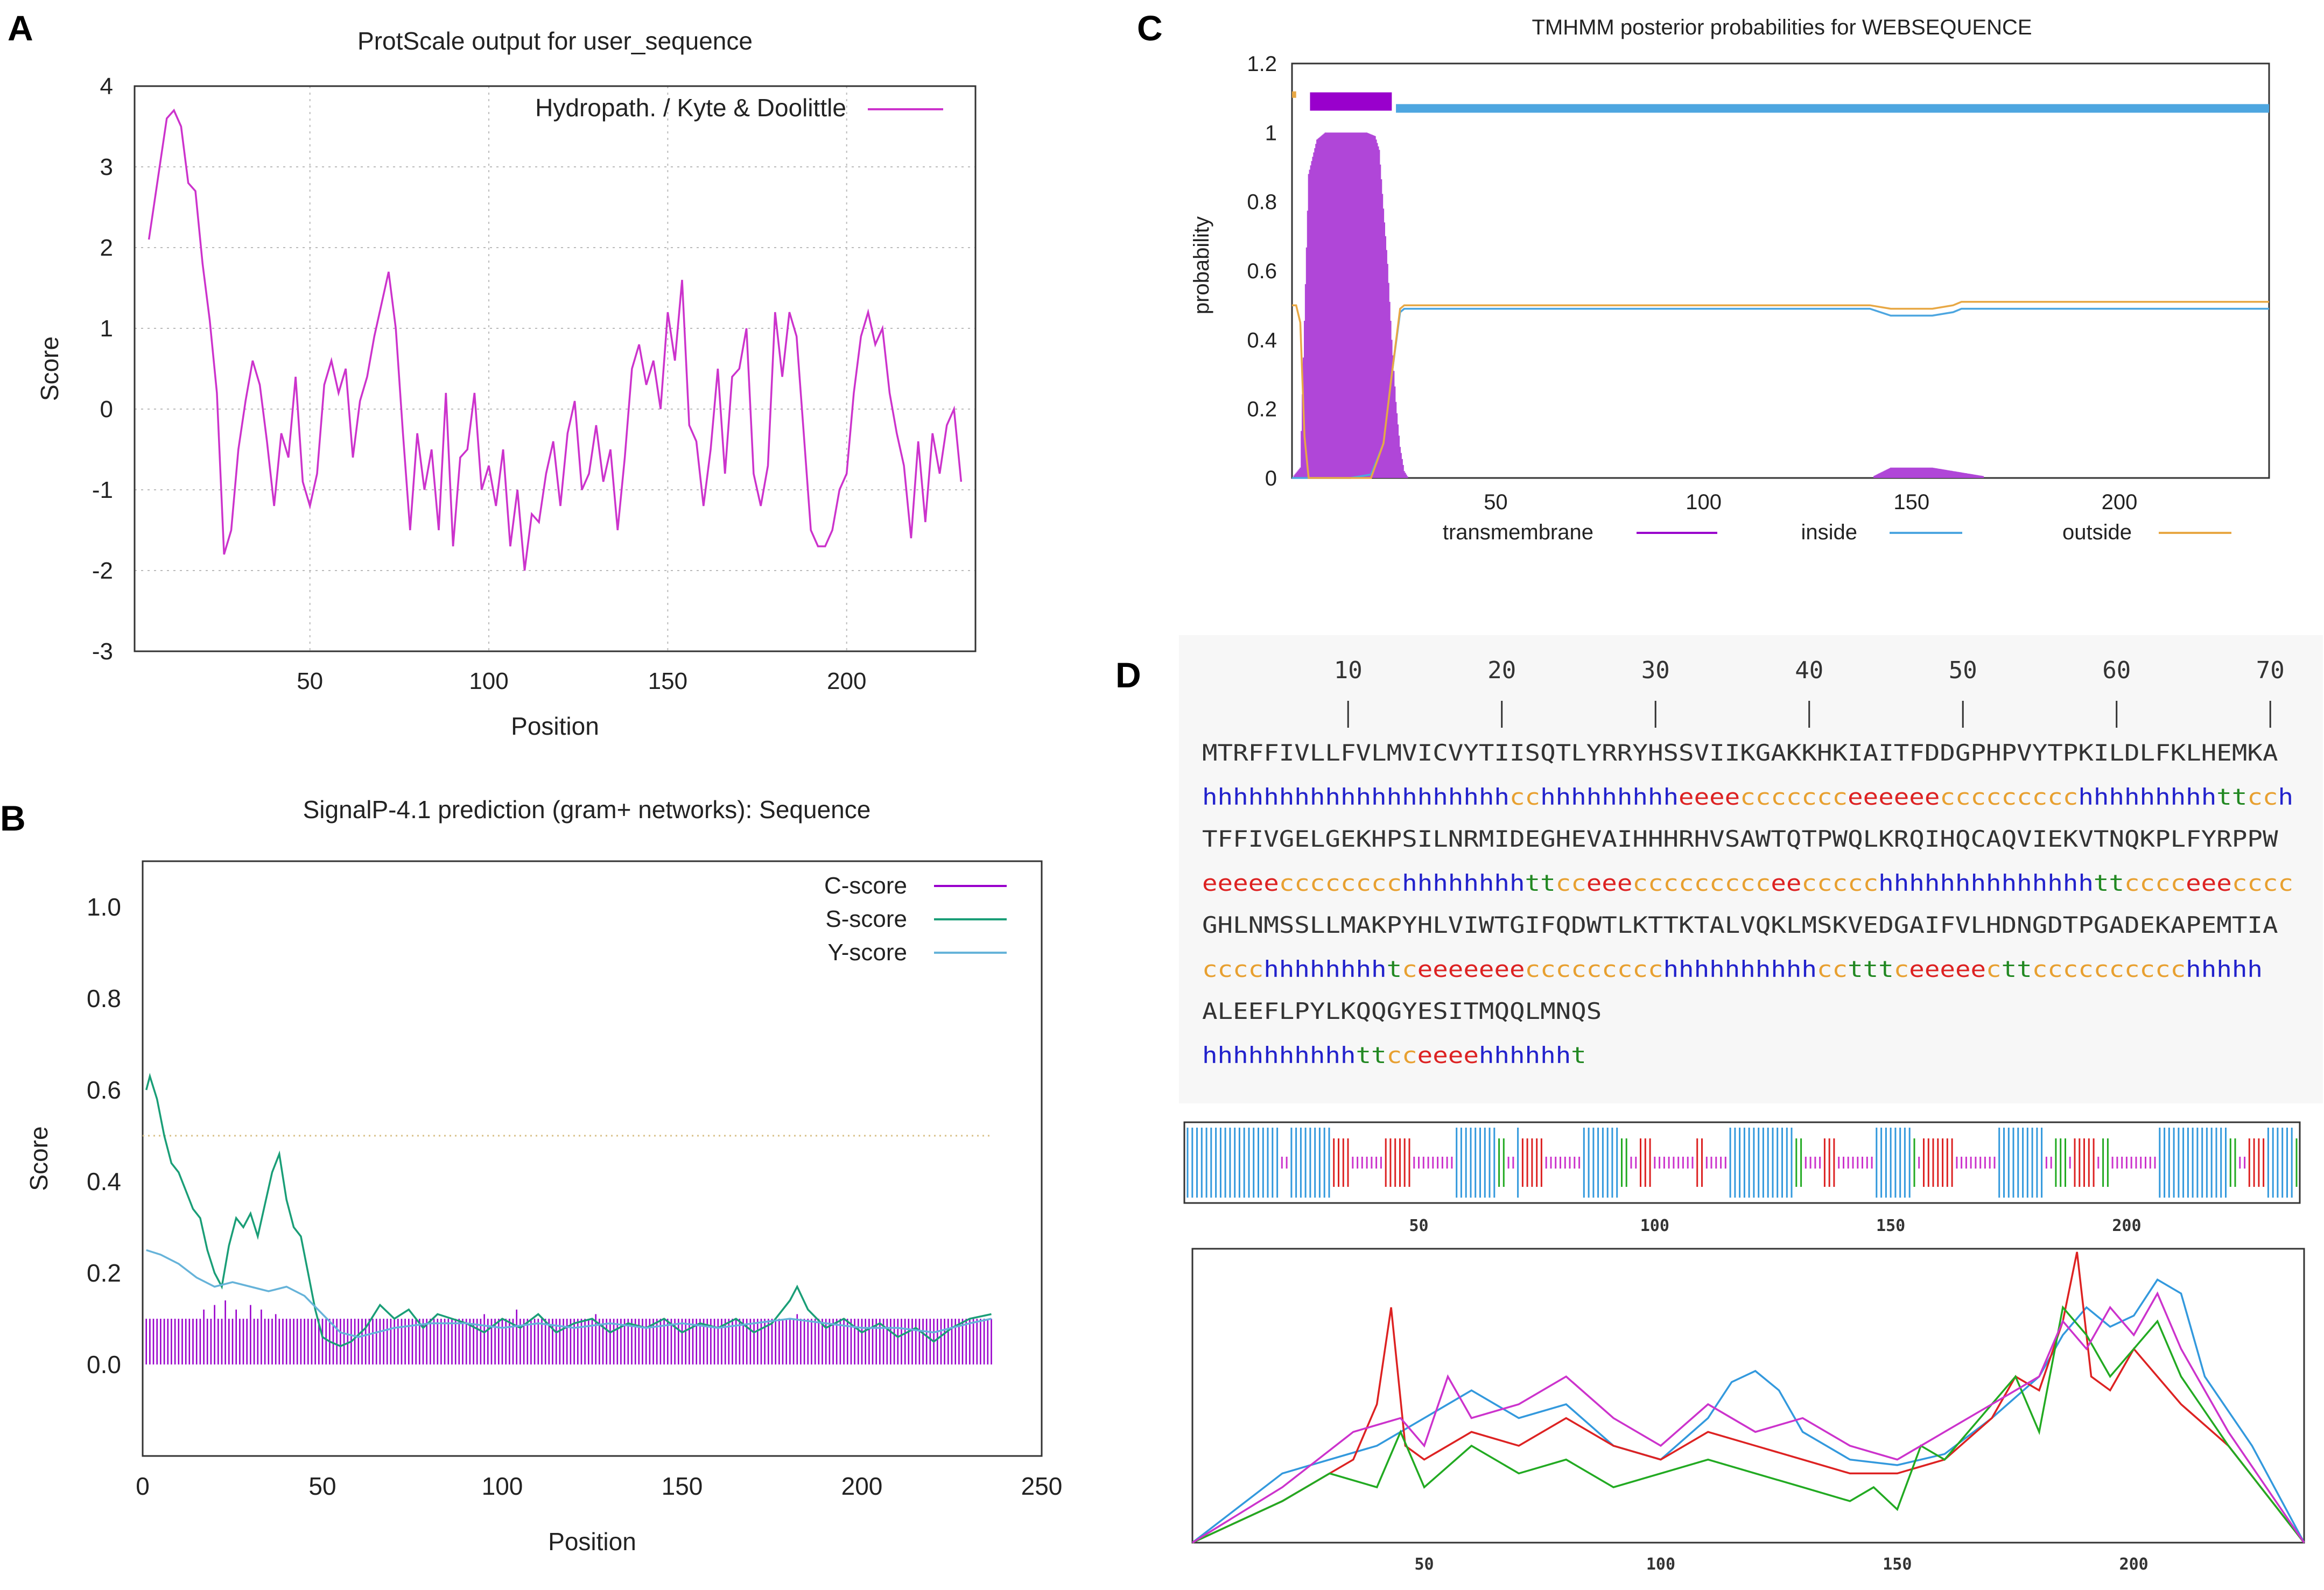 This screenshot has width=2324, height=1590. What do you see at coordinates (1518, 532) in the screenshot?
I see `transmembrane-legend-label: transmembrane` at bounding box center [1518, 532].